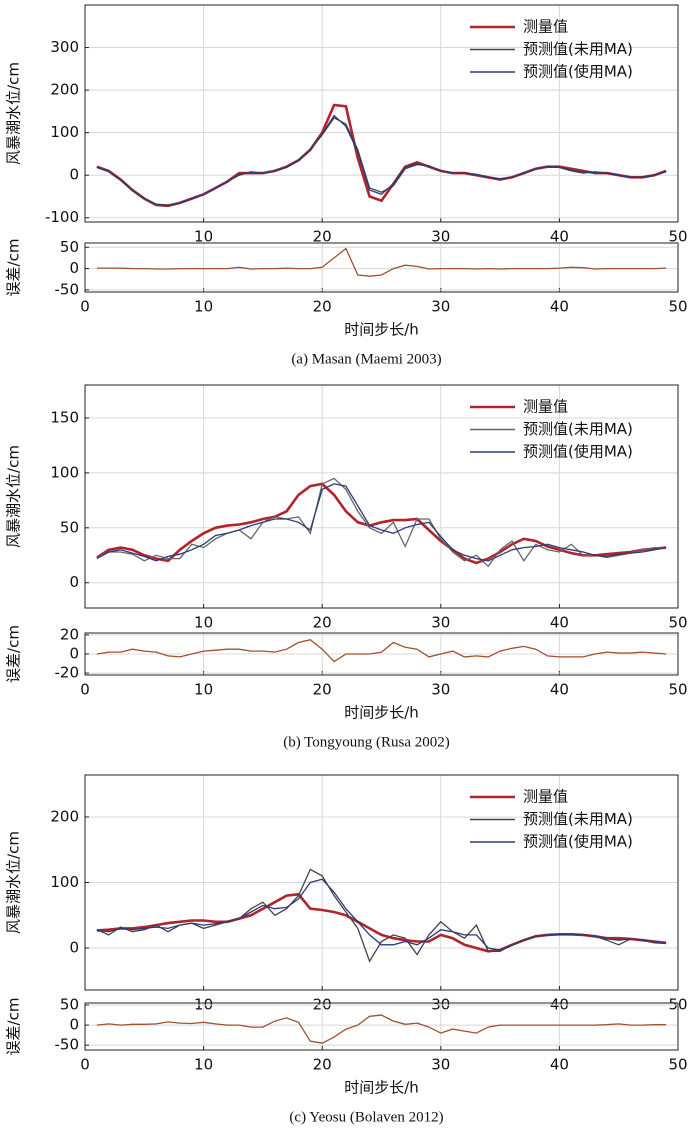 Image resolution: width=700 pixels, height=1135 pixels. Describe the element at coordinates (366, 742) in the screenshot. I see `caption: (b) Tongyoung (Rusa 2002)` at that location.